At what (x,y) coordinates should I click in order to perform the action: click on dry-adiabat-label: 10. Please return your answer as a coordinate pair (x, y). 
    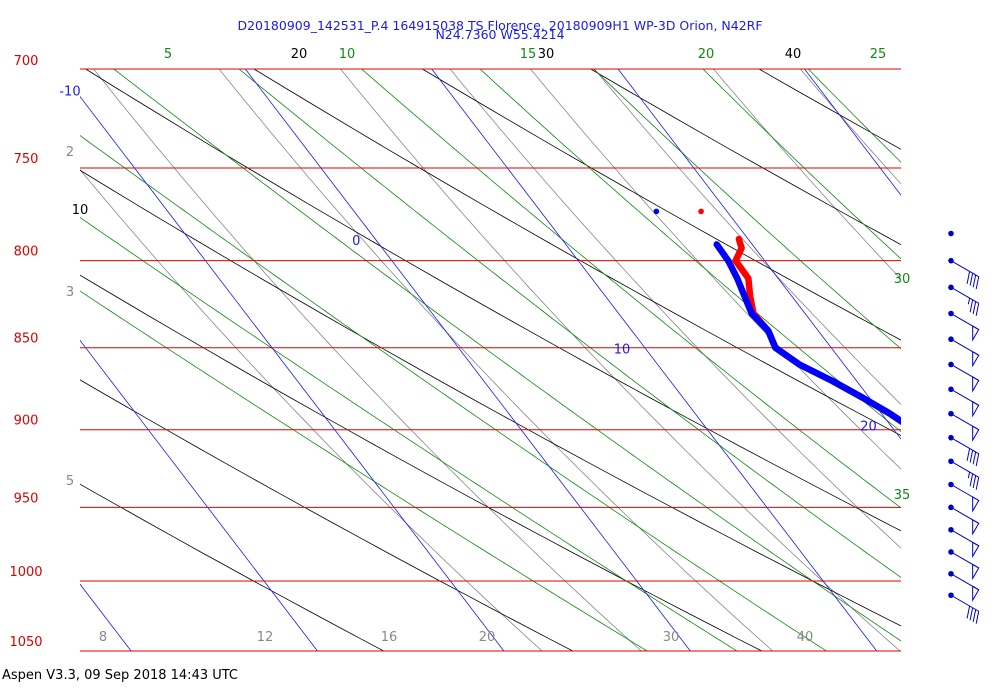
    Looking at the image, I should click on (80, 210).